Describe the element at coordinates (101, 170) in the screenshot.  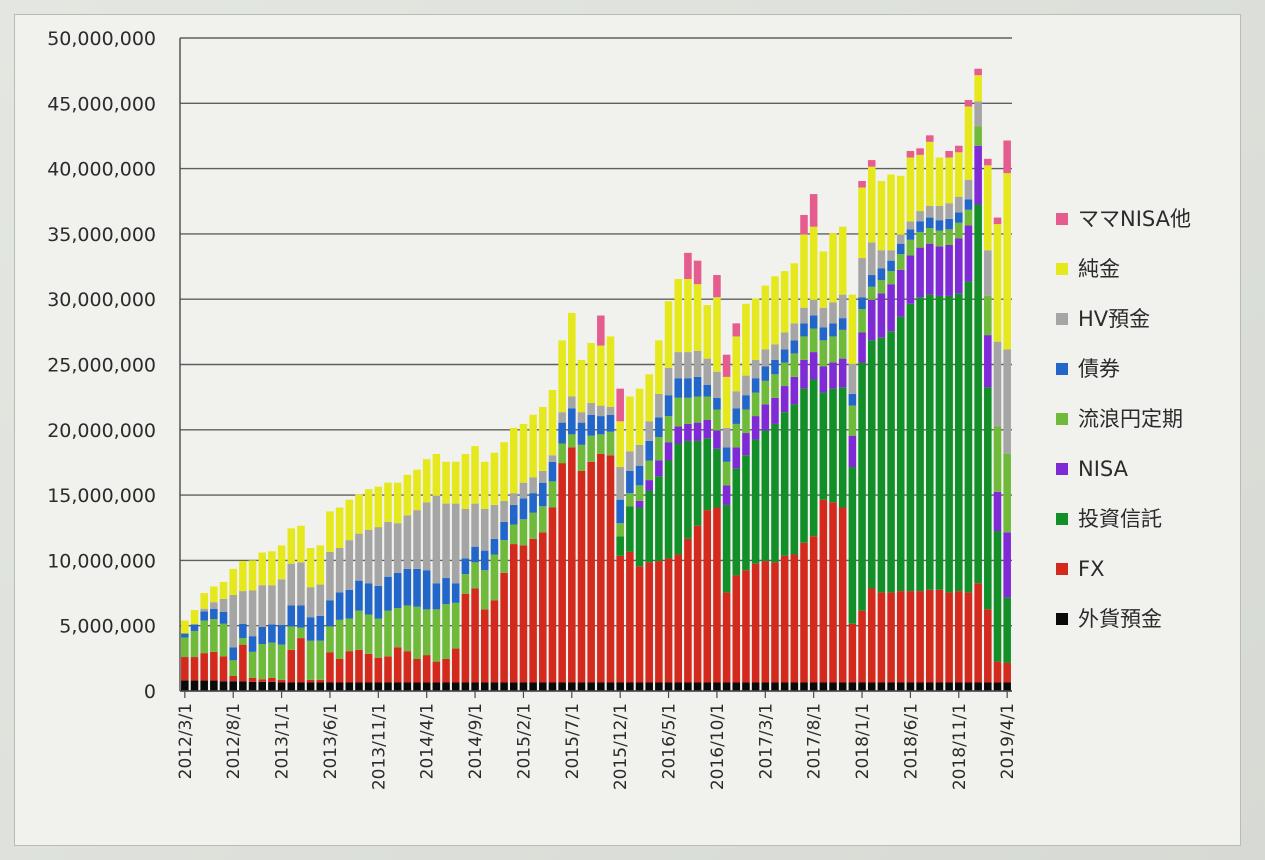
I see `y-tick-label: 40,000,000` at that location.